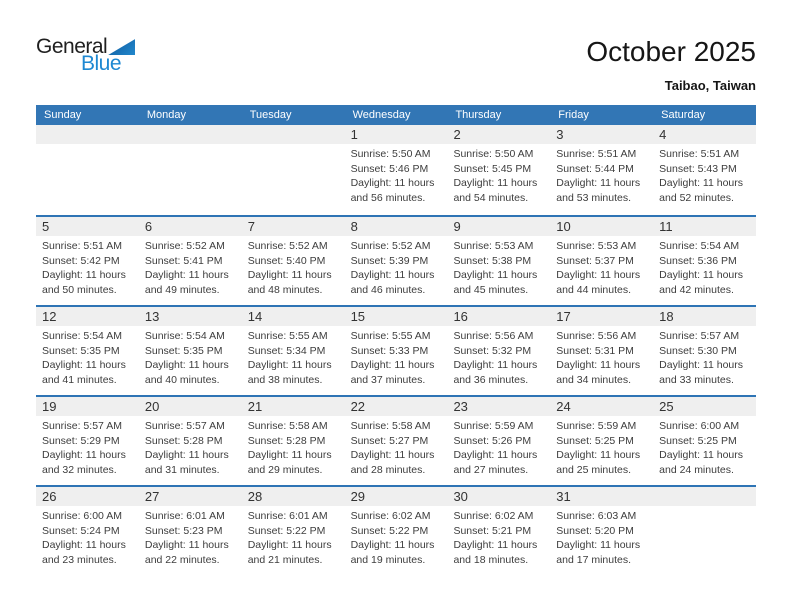 The image size is (792, 612). What do you see at coordinates (390, 336) in the screenshot?
I see `sunrise-text: Sunrise: 5:55 AM` at bounding box center [390, 336].